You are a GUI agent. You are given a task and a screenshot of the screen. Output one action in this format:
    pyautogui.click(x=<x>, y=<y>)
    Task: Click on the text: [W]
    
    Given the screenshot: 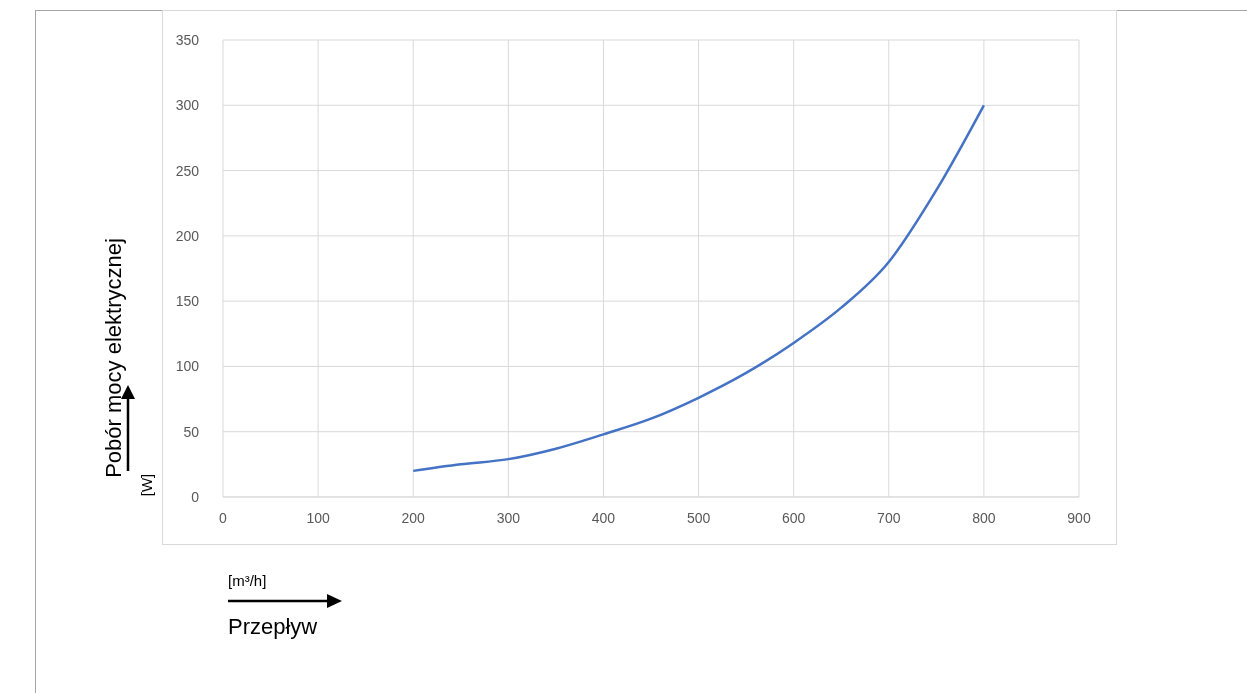 What is the action you would take?
    pyautogui.click(x=146, y=485)
    